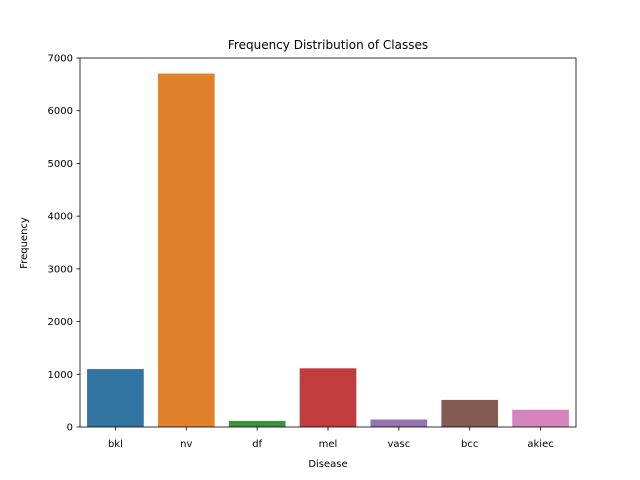 The image size is (640, 480). I want to click on x-tick-label-akiec: akiec, so click(540, 444).